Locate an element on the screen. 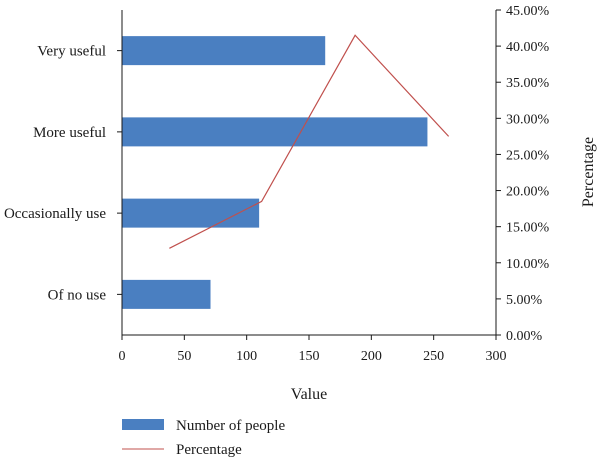 The width and height of the screenshot is (600, 460). y2-tick-label: 30.00% is located at coordinates (528, 119).